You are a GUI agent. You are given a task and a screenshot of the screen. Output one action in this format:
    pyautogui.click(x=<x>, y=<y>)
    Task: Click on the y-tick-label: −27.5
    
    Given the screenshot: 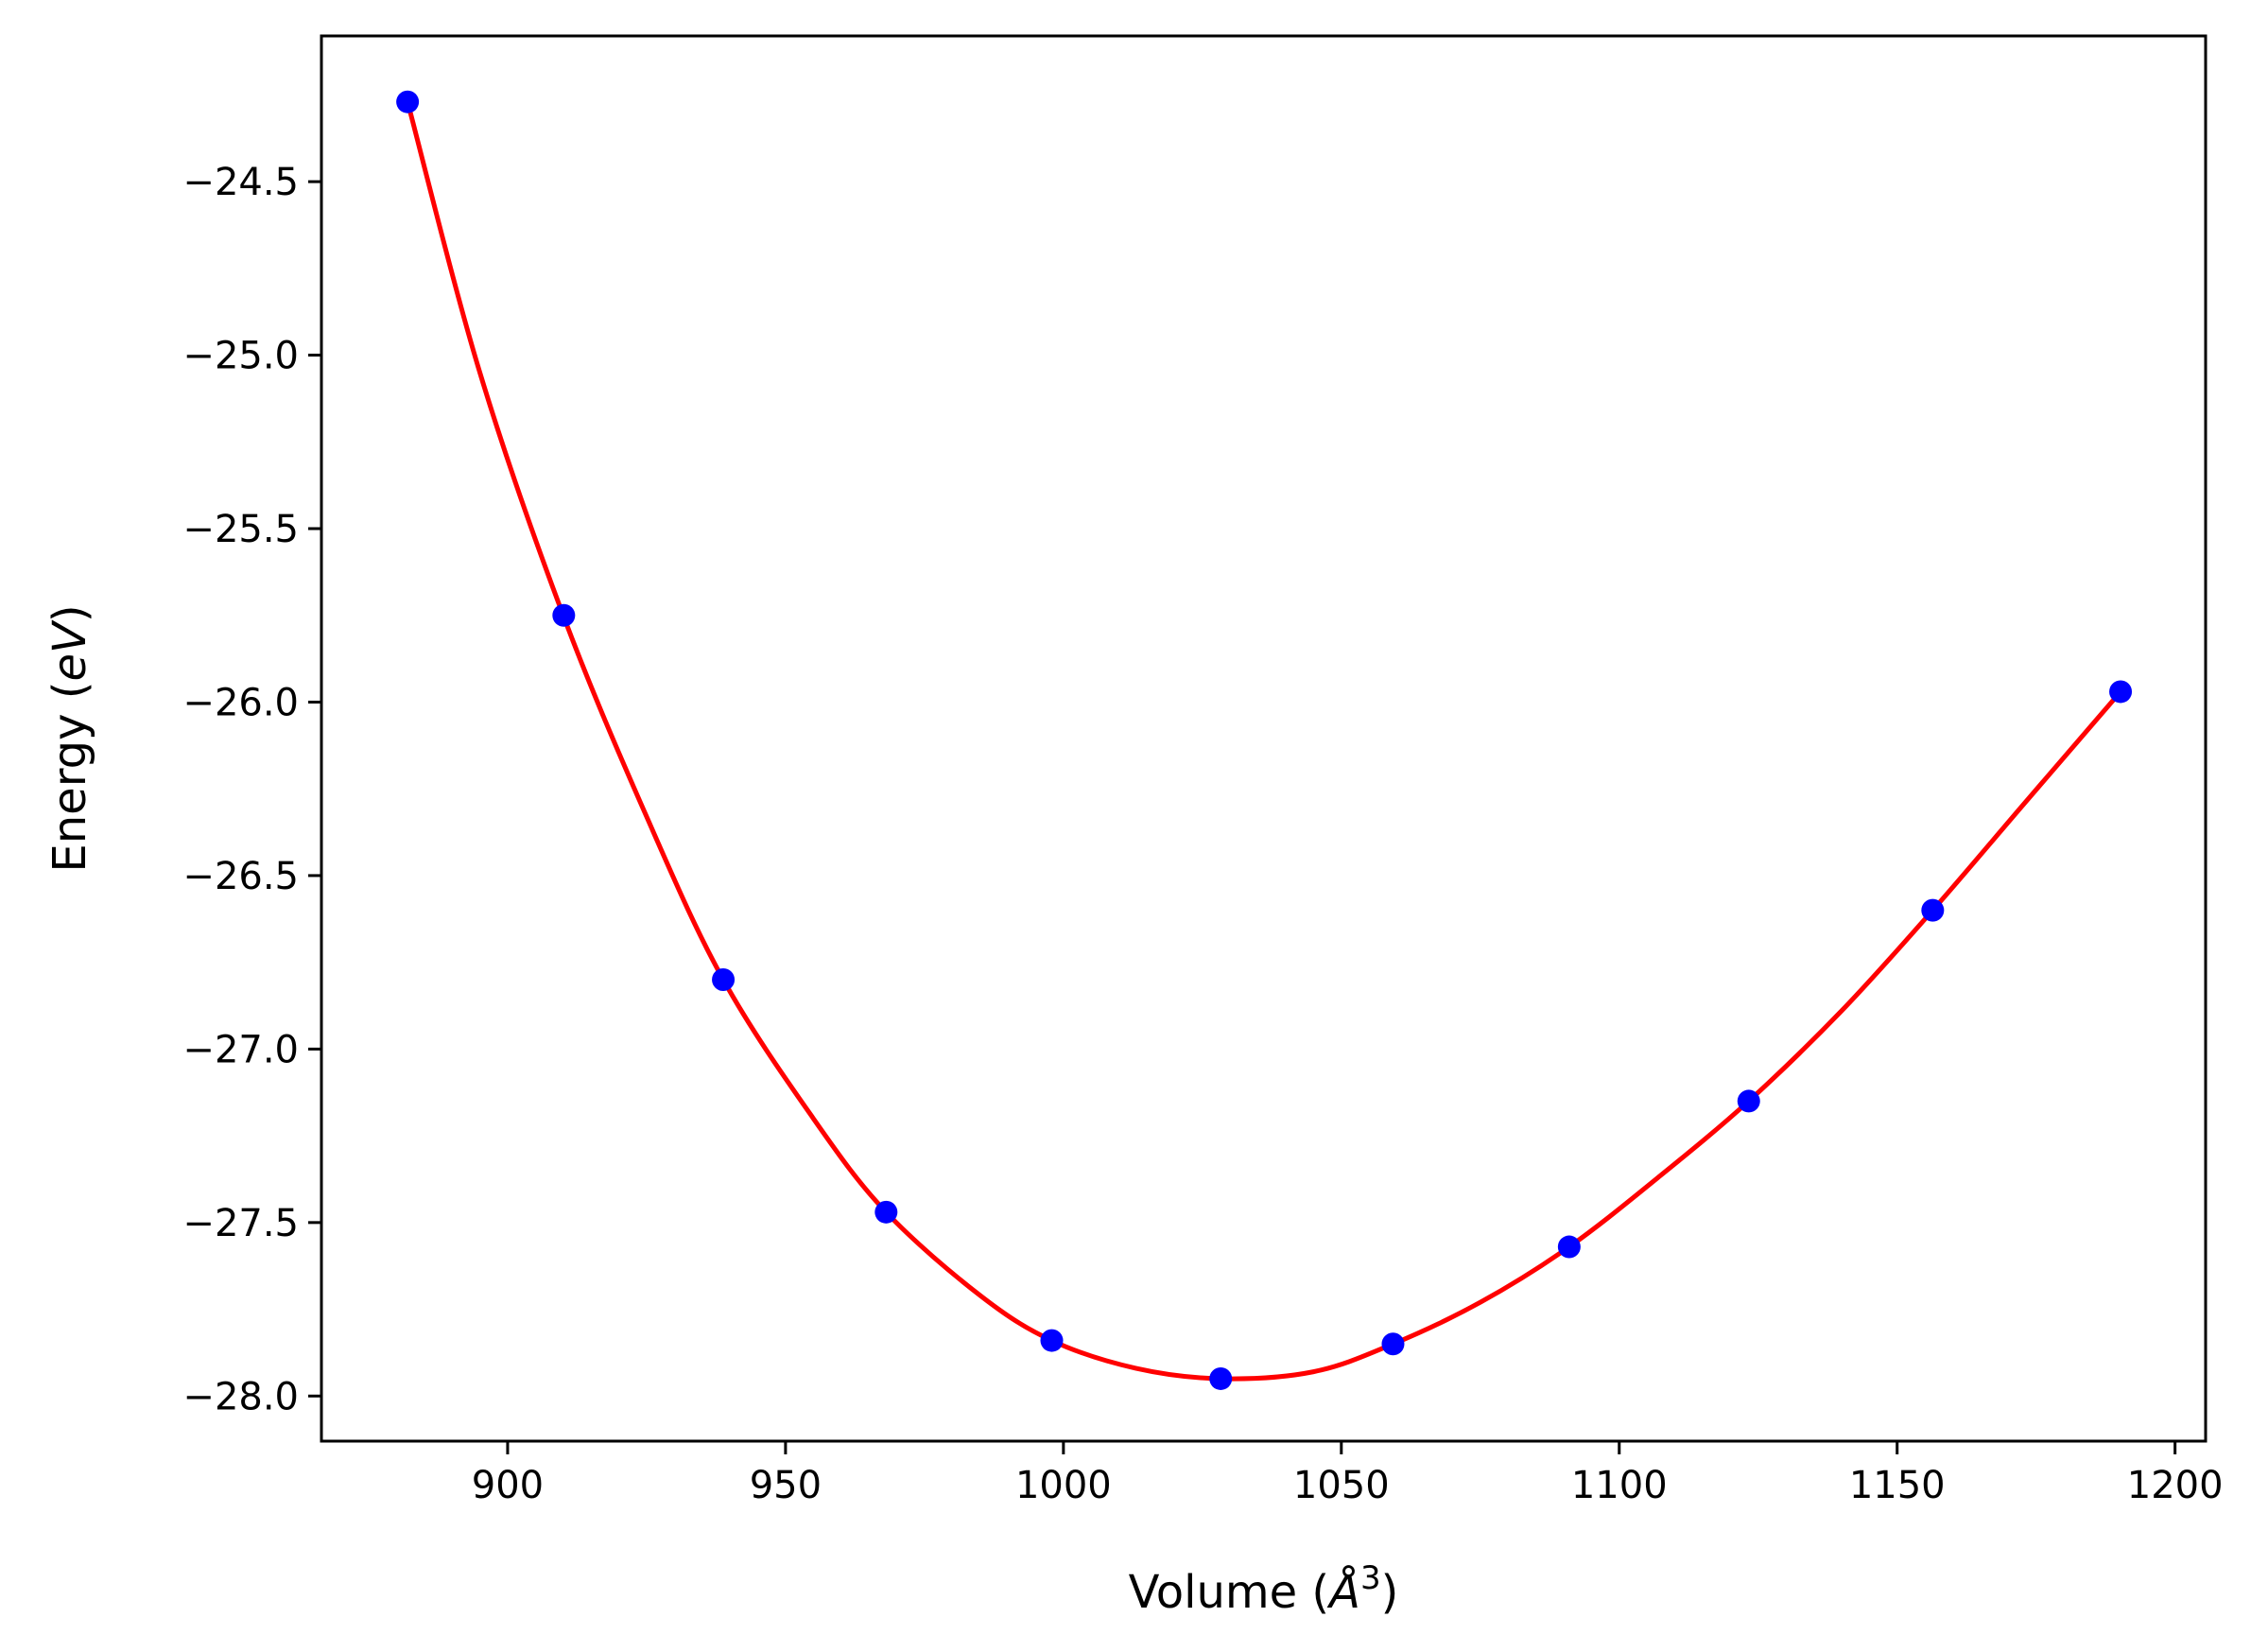 What is the action you would take?
    pyautogui.click(x=241, y=1224)
    